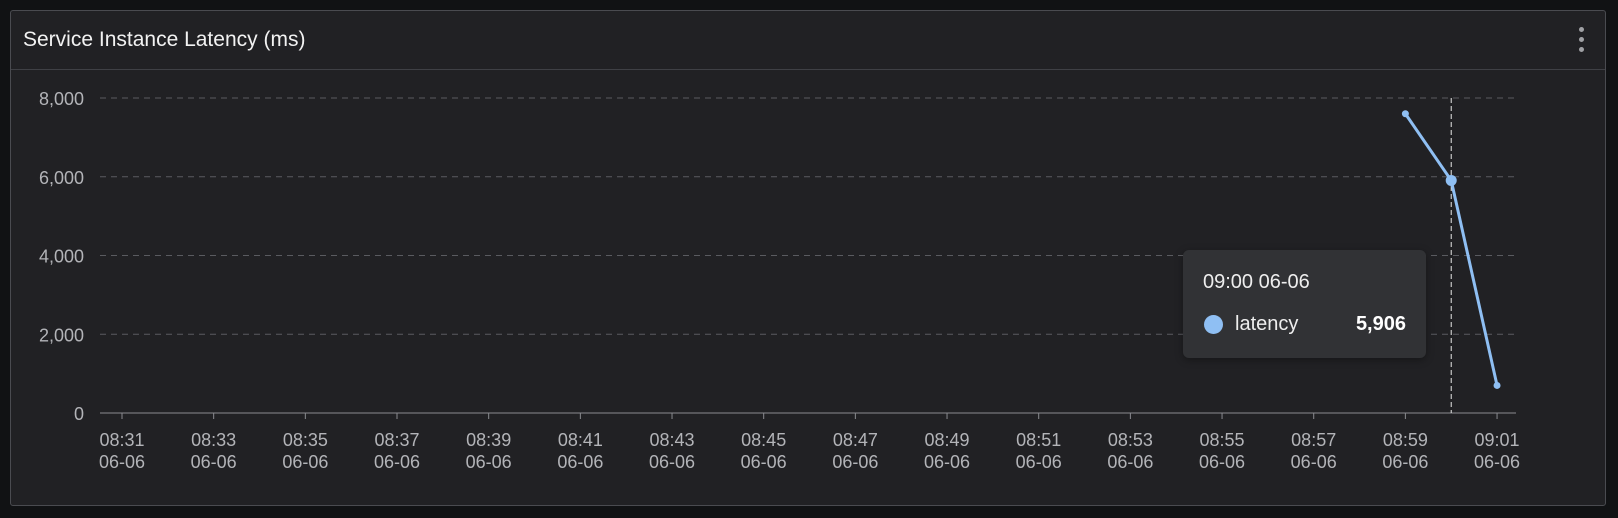  Describe the element at coordinates (305, 440) in the screenshot. I see `x-tick-label-time: 08:35` at that location.